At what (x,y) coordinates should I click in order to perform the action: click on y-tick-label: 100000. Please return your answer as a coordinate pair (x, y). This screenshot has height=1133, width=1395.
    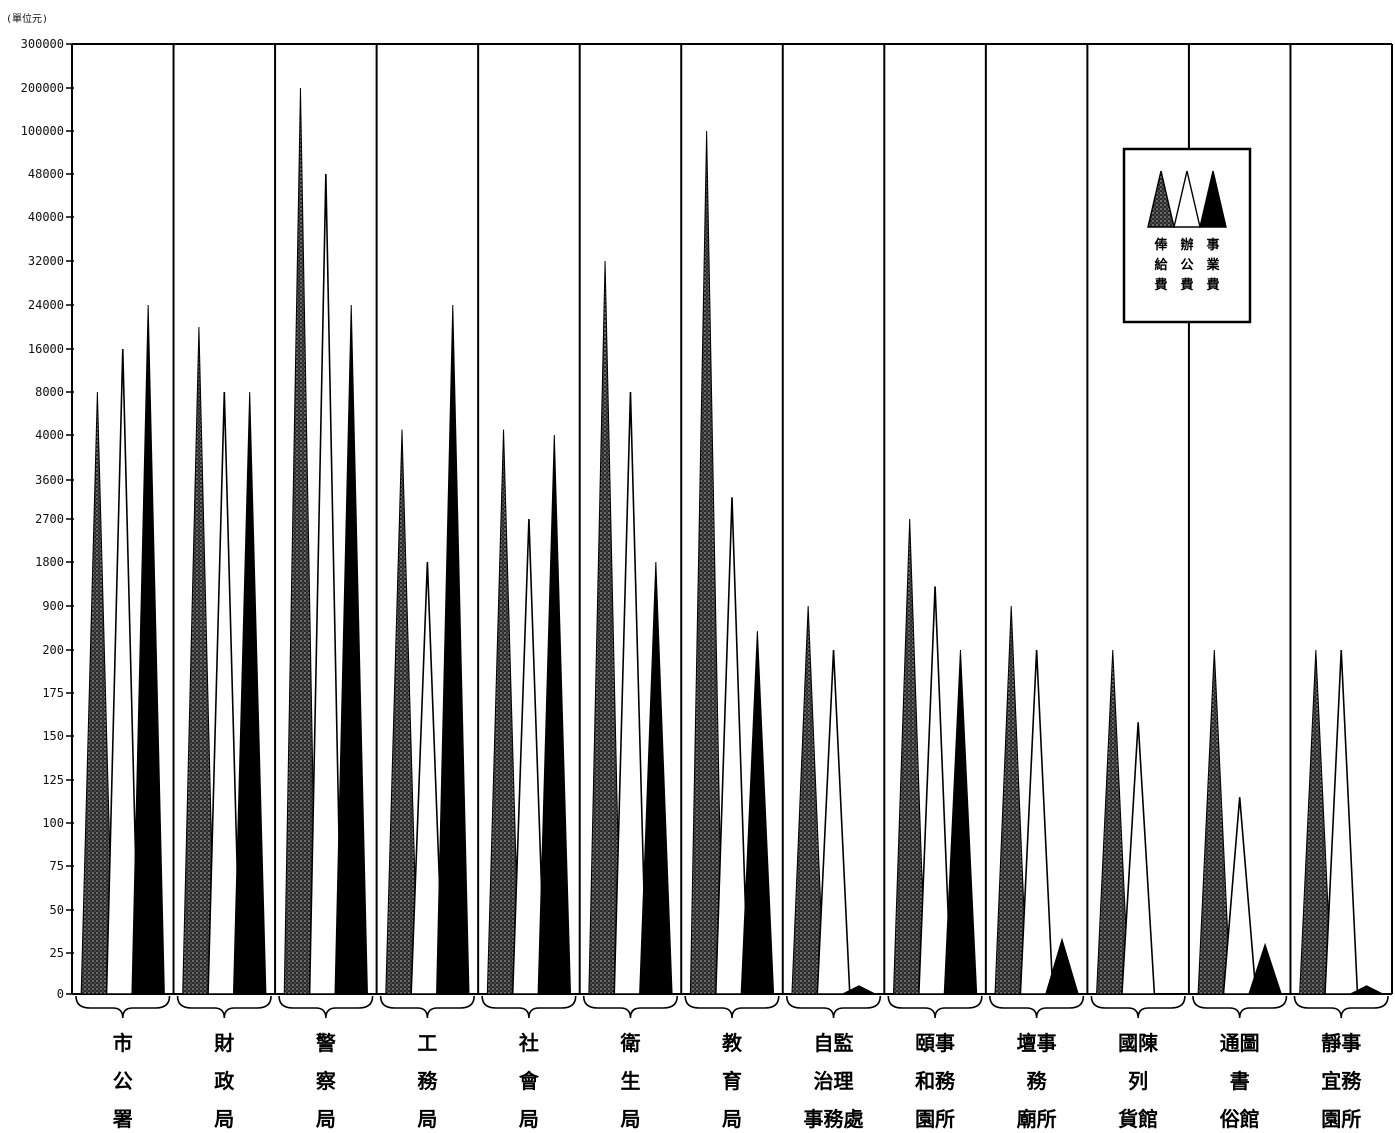
    Looking at the image, I should click on (42, 131).